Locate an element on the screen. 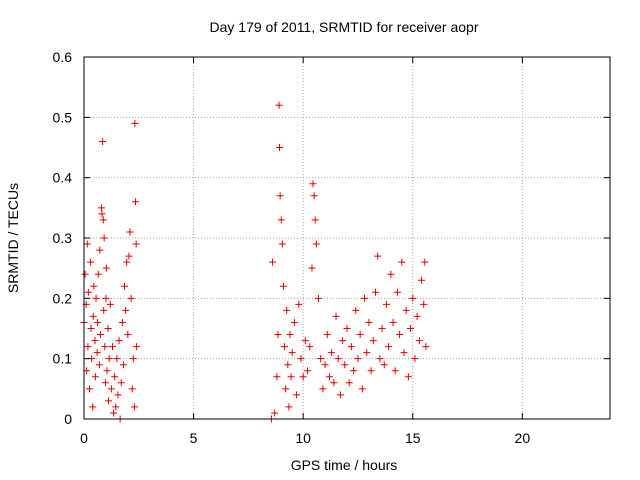 The height and width of the screenshot is (480, 640). x-tick-label: 5 is located at coordinates (194, 438).